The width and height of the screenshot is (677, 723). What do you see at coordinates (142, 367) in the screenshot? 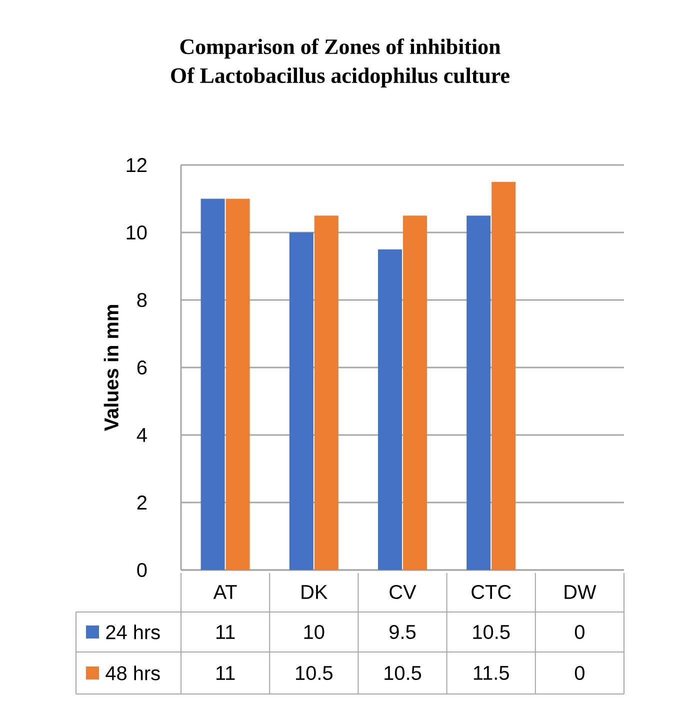
I see `y-tick-label: 6` at bounding box center [142, 367].